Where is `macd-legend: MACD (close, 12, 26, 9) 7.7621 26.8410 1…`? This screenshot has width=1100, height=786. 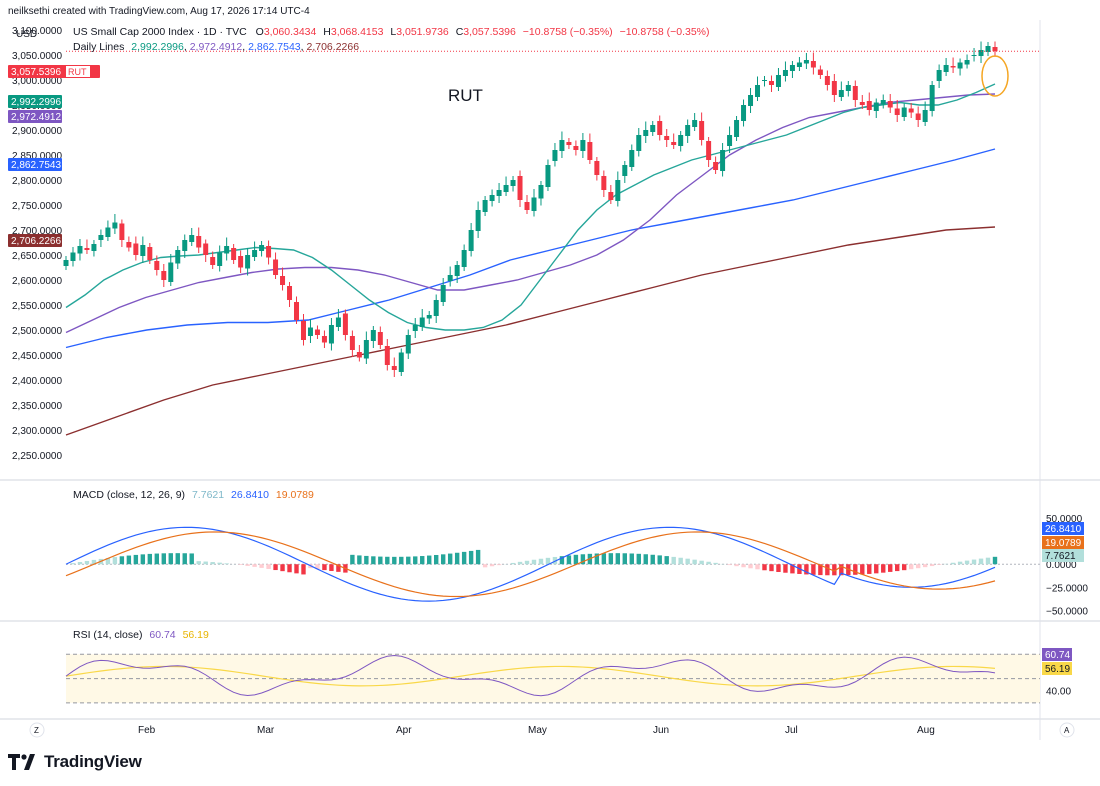
macd-legend: MACD (close, 12, 26, 9) 7.7621 26.8410 1… is located at coordinates (193, 495).